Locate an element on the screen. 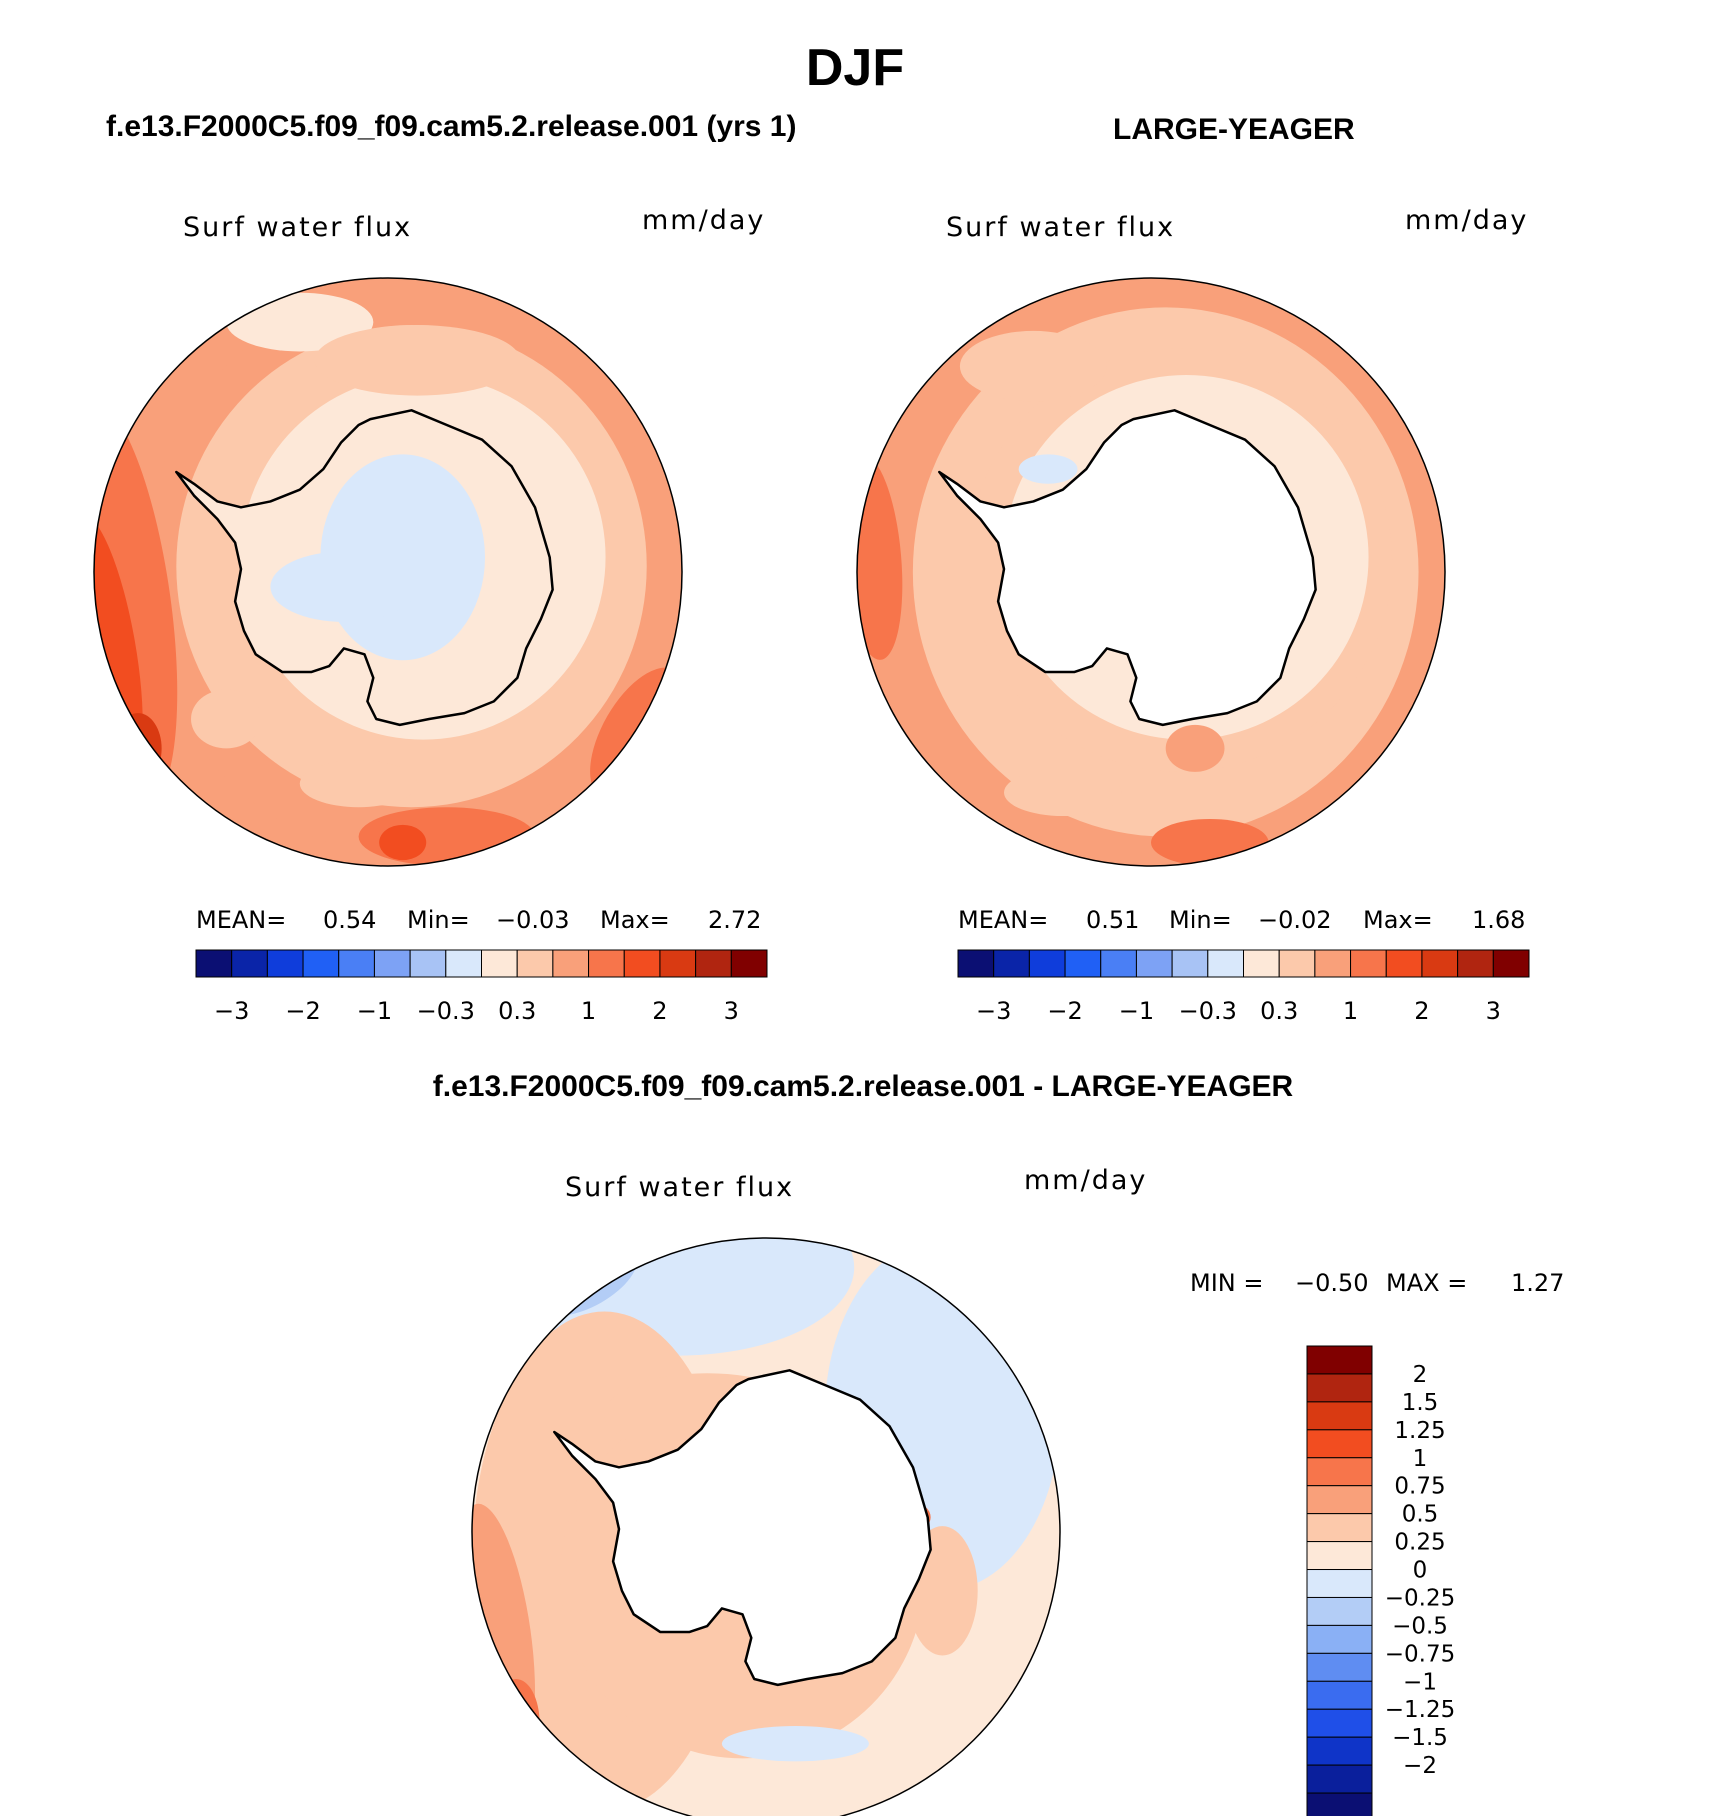  panel-2-mean-label: MEAN= is located at coordinates (1003, 920).